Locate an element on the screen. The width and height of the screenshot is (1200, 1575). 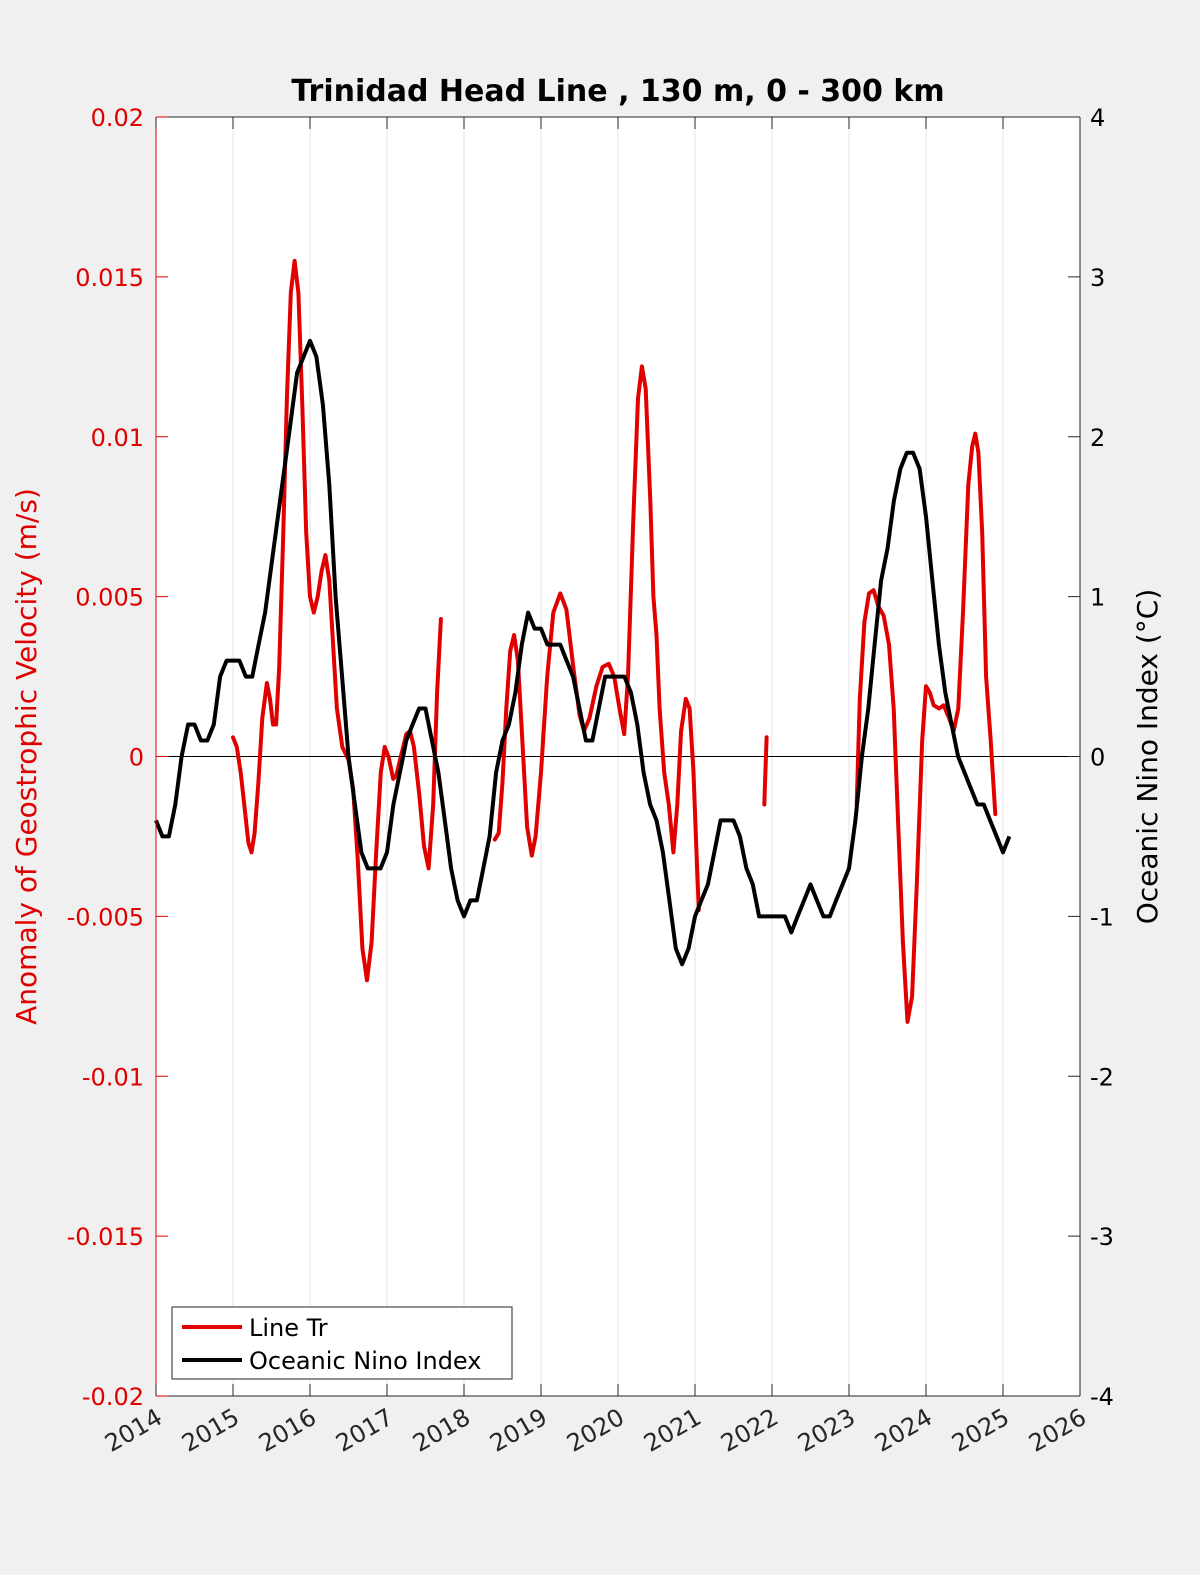
y-left-tick-label: -0.02 is located at coordinates (113, 1397).